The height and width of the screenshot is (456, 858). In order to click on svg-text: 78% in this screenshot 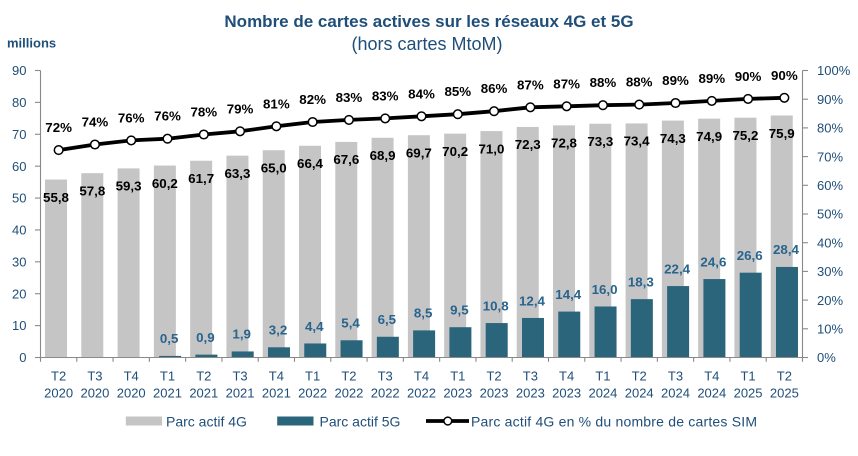, I will do `click(203, 112)`.